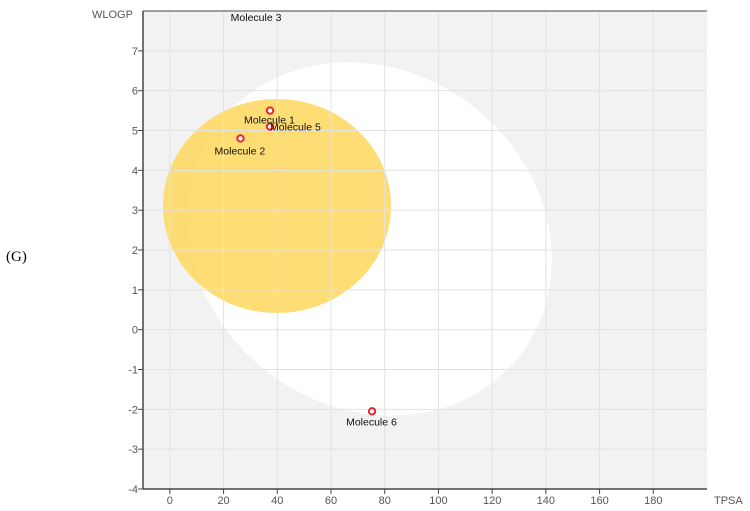 Image resolution: width=750 pixels, height=511 pixels. I want to click on point-label: Molecule 1, so click(269, 121).